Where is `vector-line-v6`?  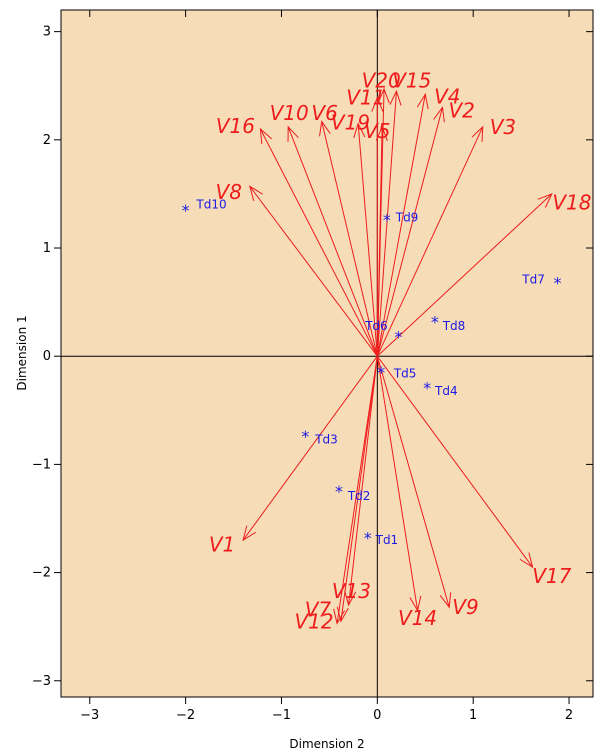
vector-line-v6 is located at coordinates (349, 239).